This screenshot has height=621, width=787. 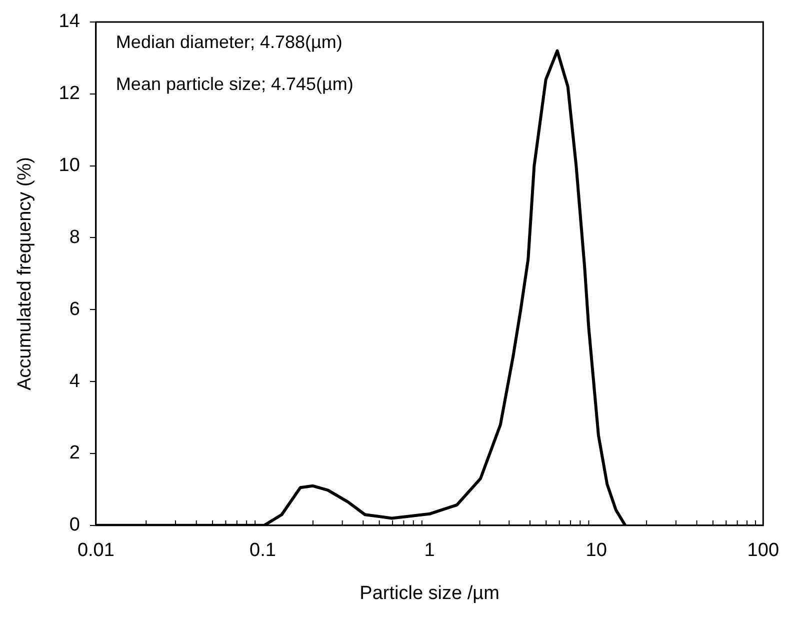 I want to click on y-tick-label: 10, so click(x=69, y=165).